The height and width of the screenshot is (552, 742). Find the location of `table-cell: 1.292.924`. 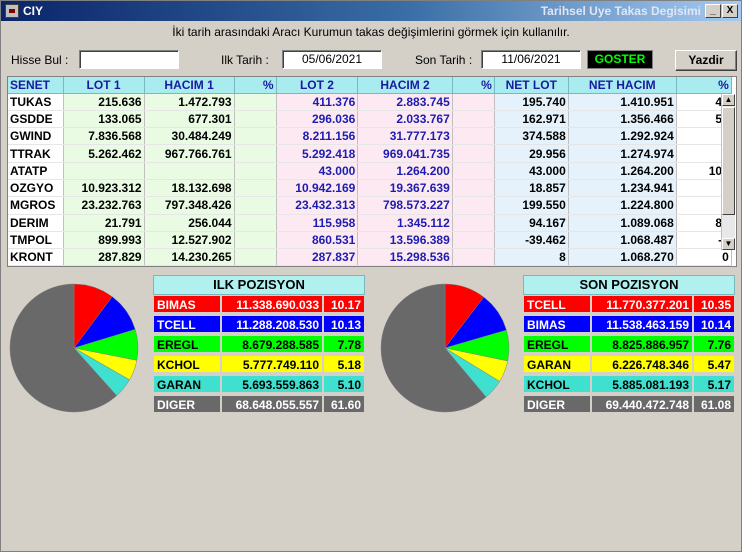

table-cell: 1.292.924 is located at coordinates (622, 136).